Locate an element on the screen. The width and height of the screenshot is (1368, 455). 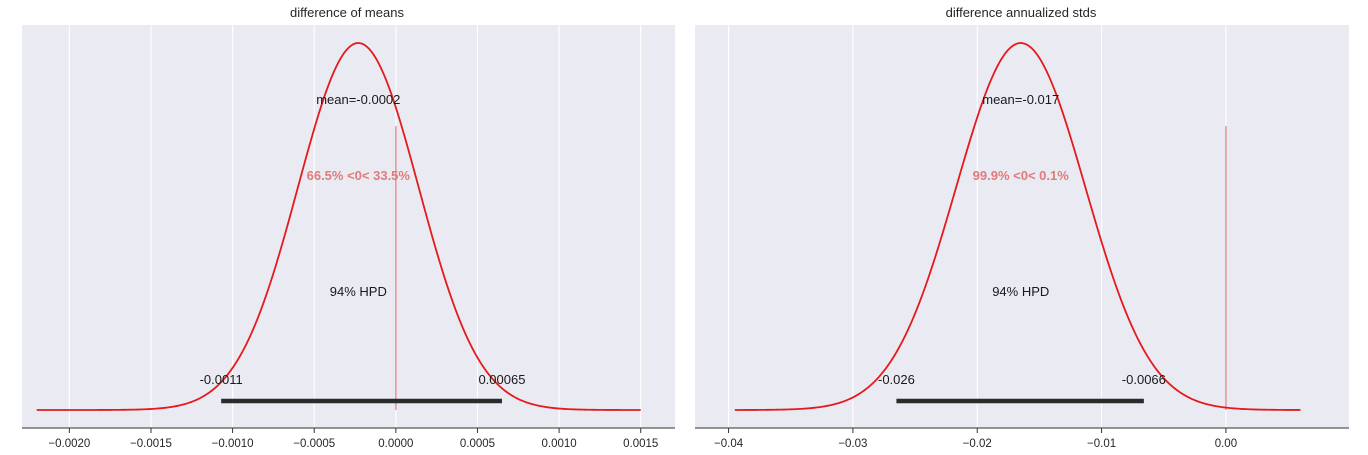
x-tick-label: 0.0015 is located at coordinates (640, 444).